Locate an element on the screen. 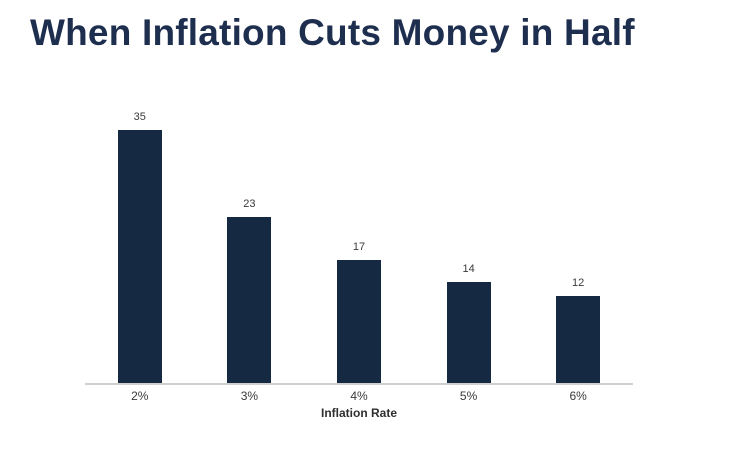 The image size is (740, 456). x-tick-label: 6% is located at coordinates (578, 396).